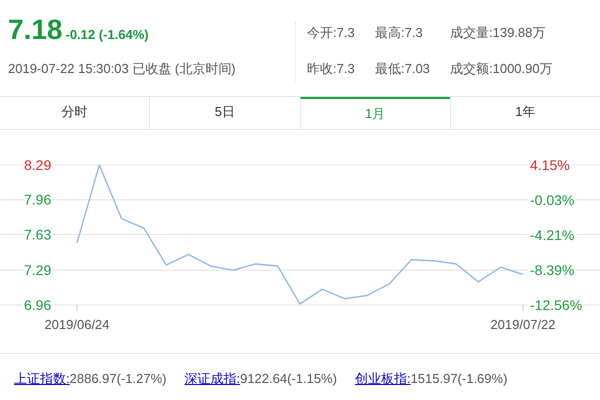 The height and width of the screenshot is (400, 600). Describe the element at coordinates (550, 164) in the screenshot. I see `y2-tick-label: 4.15%` at that location.